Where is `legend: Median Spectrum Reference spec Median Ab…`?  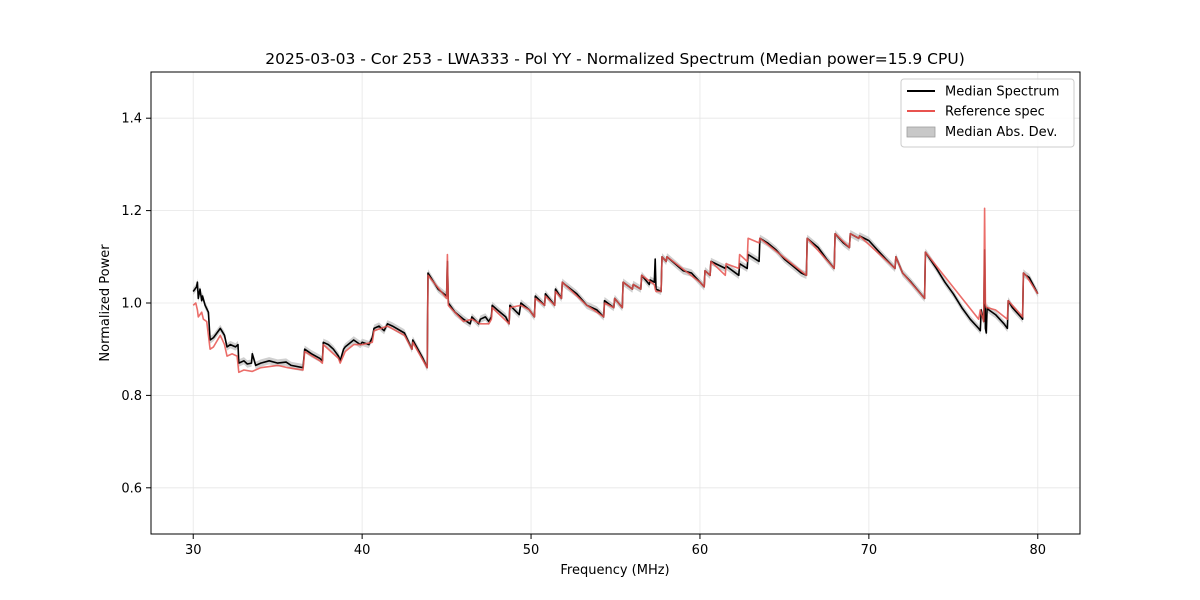 legend: Median Spectrum Reference spec Median Ab… is located at coordinates (987, 113).